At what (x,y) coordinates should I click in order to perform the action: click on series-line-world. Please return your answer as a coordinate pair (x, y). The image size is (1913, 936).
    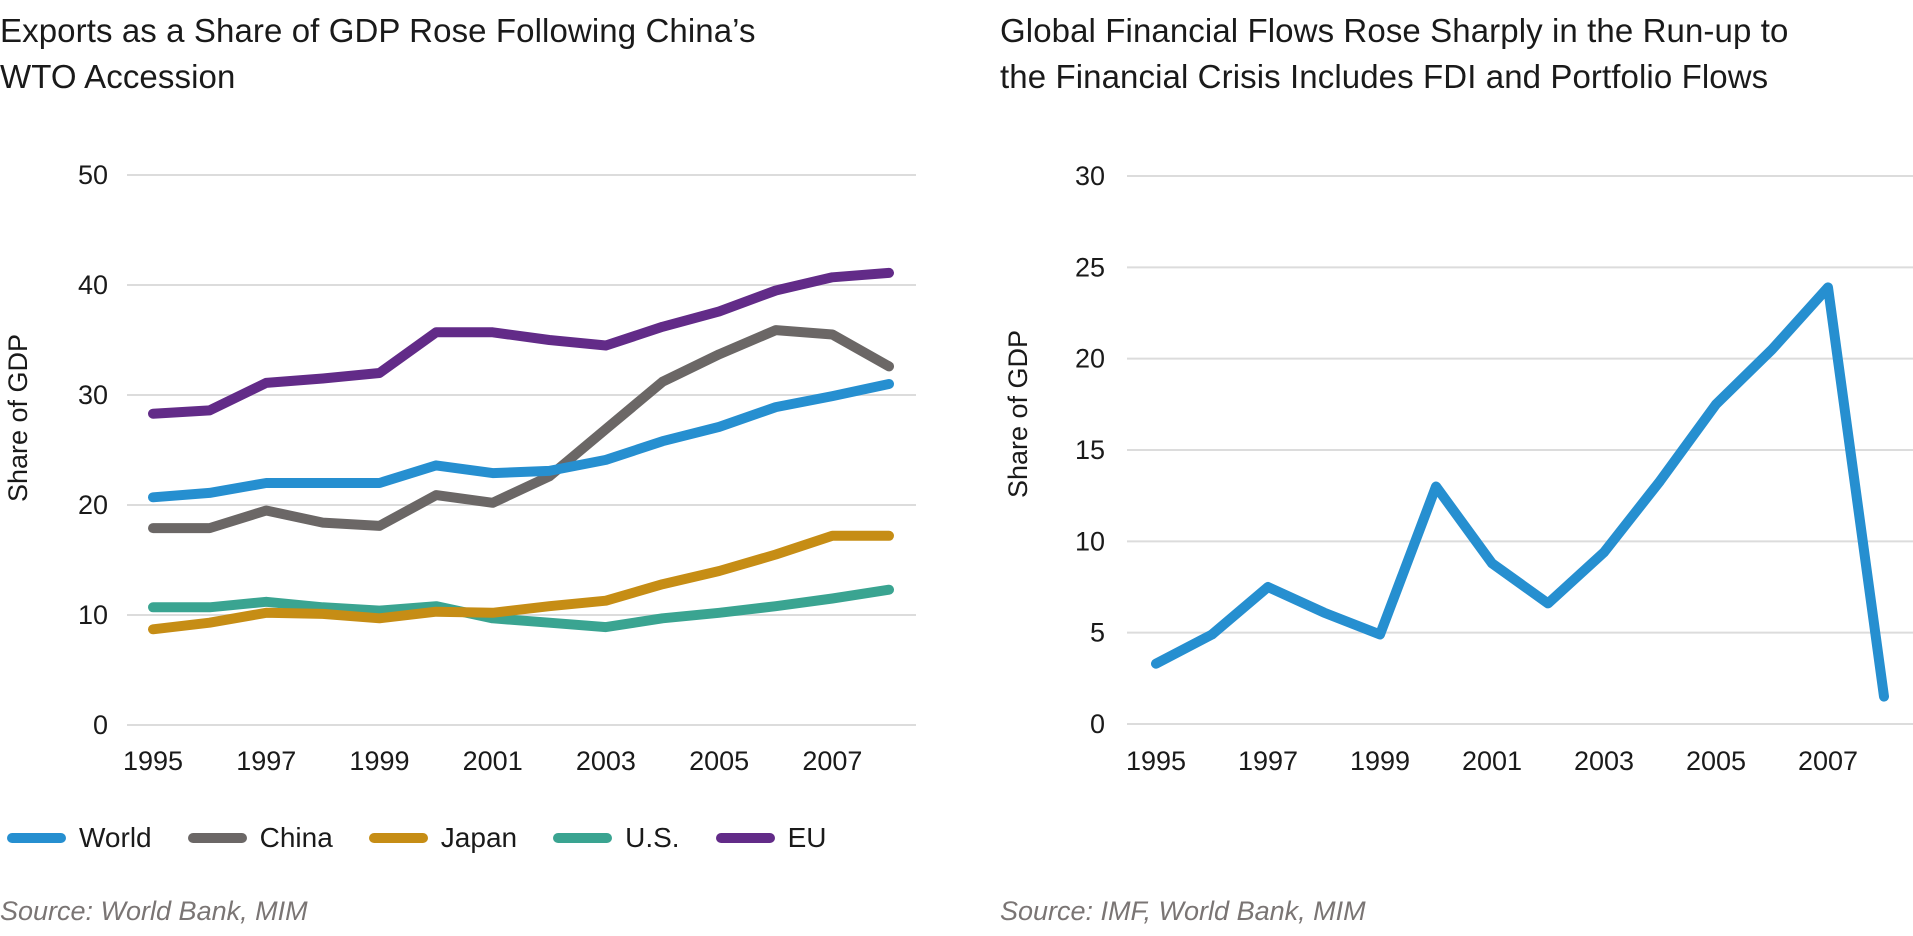
    Looking at the image, I should click on (521, 441).